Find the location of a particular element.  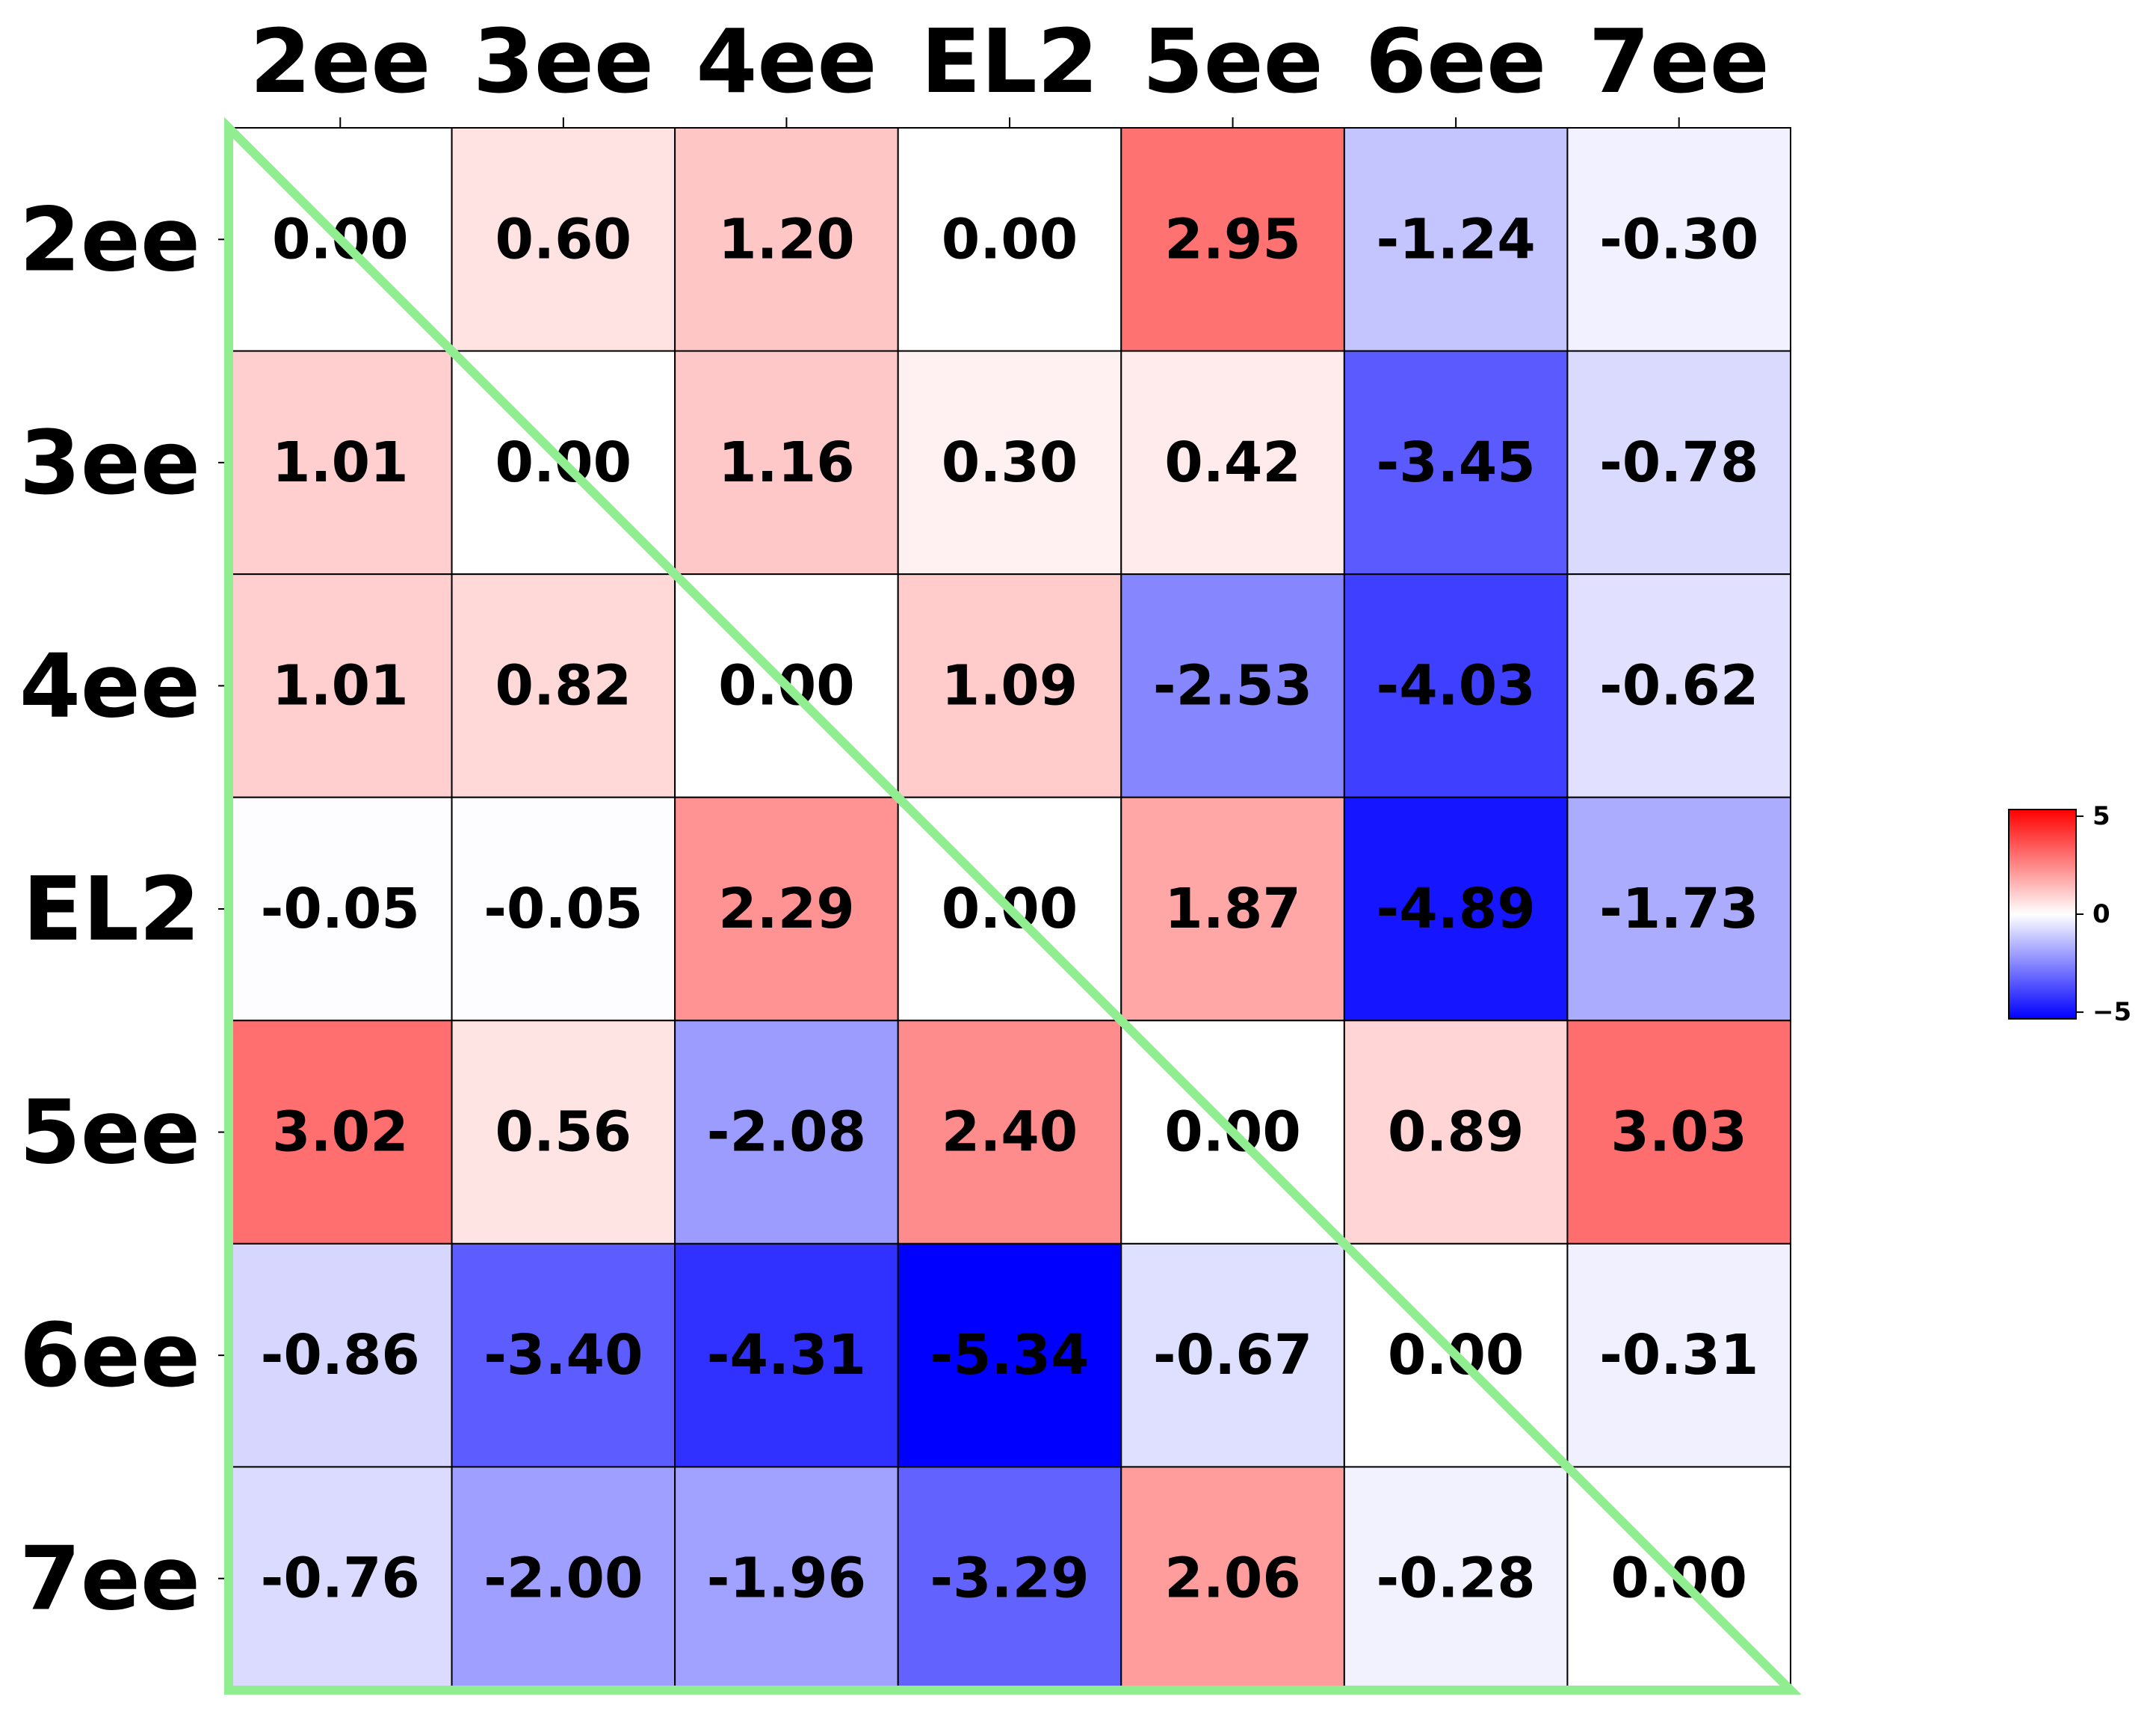

cell-value-label: -4.03 is located at coordinates (1455, 685).